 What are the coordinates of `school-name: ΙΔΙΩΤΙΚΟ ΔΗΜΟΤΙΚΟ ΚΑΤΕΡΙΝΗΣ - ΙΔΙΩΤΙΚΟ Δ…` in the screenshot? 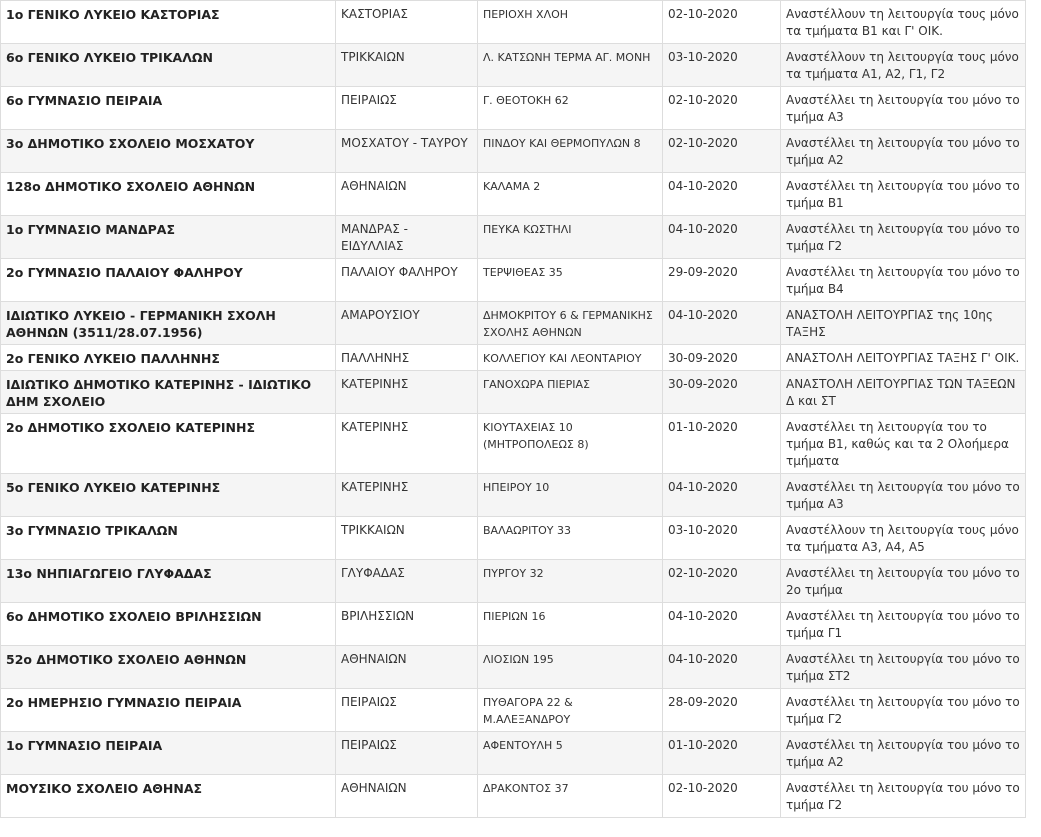 It's located at (168, 392).